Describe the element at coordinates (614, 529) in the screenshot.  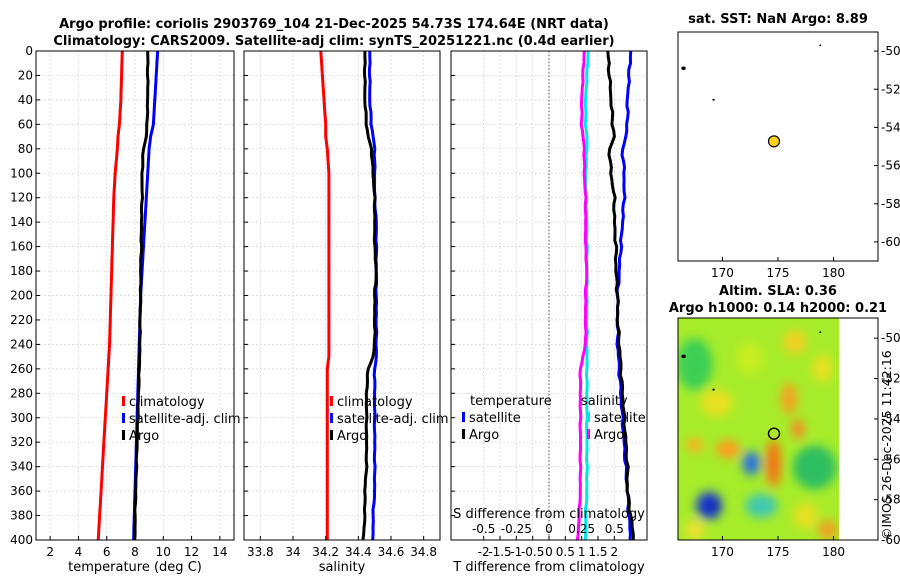
I see `s-tick-label: 0.5` at that location.